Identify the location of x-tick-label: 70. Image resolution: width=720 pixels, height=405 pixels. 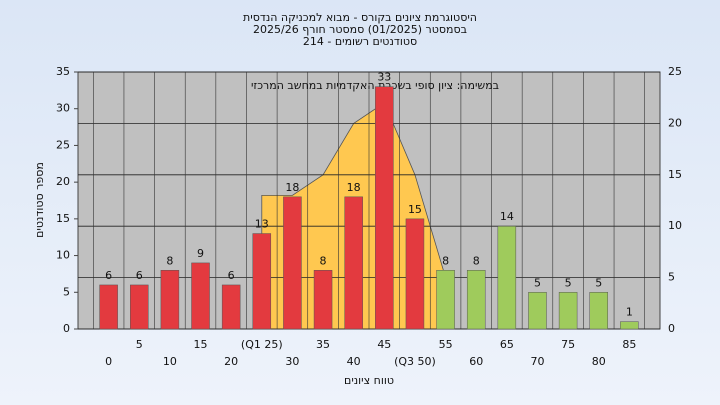
(537, 361).